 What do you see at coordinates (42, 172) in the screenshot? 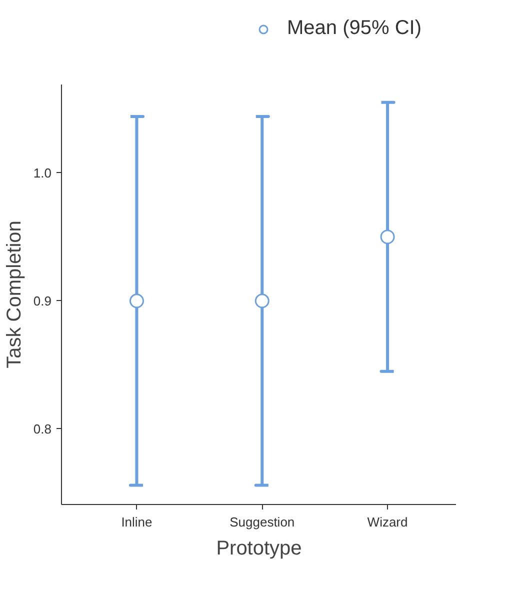
I see `y-tick-label: 1.0` at bounding box center [42, 172].